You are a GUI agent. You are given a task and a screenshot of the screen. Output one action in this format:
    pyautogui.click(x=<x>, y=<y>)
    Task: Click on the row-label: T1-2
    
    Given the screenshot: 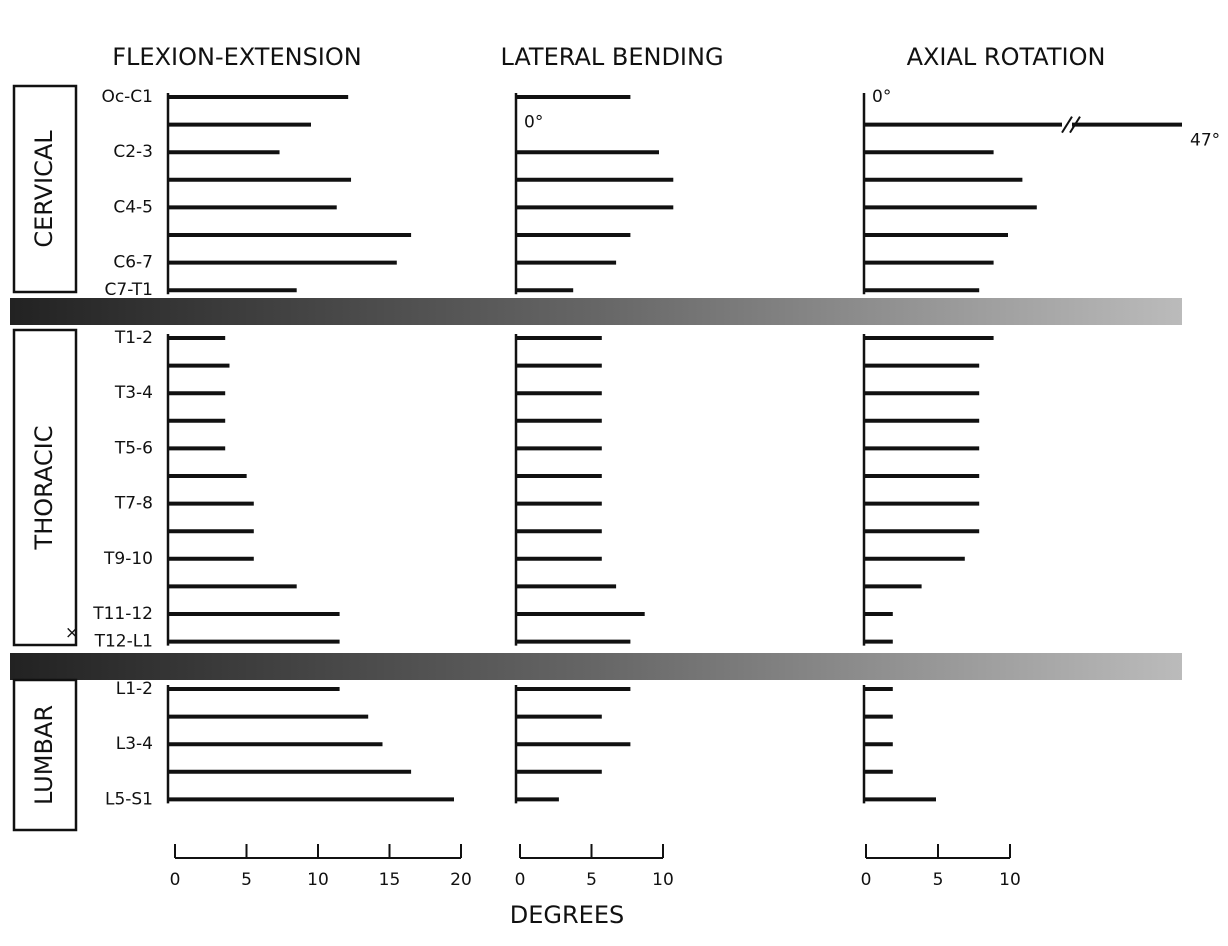 What is the action you would take?
    pyautogui.click(x=133, y=338)
    